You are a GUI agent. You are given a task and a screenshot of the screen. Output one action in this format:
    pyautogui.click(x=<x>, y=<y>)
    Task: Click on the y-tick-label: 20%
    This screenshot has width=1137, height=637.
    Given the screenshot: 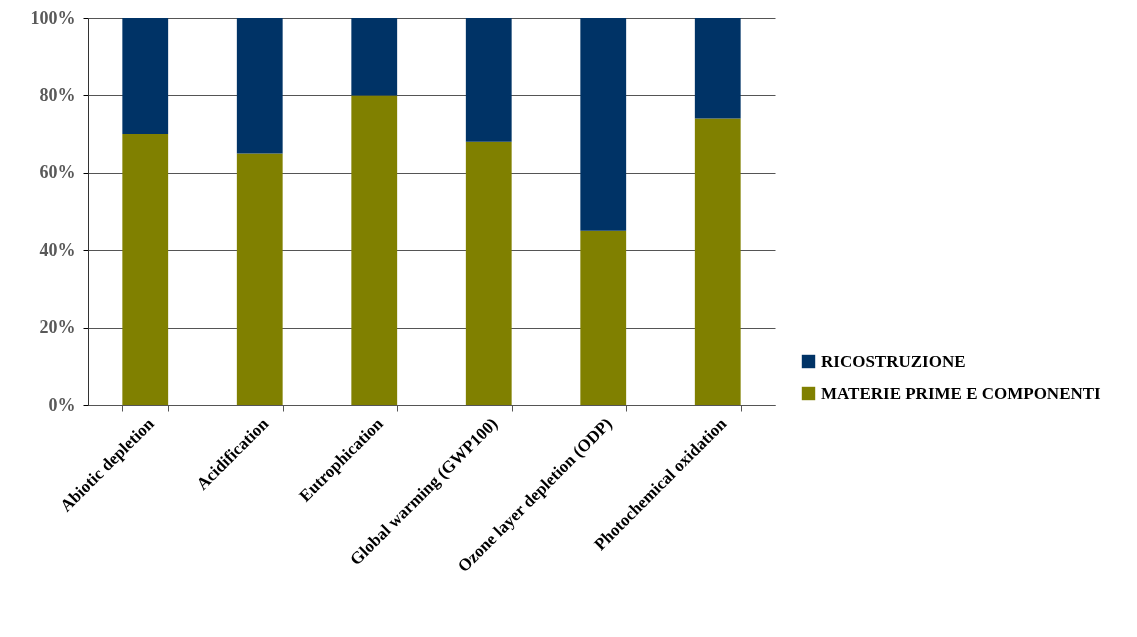 What is the action you would take?
    pyautogui.click(x=57, y=327)
    